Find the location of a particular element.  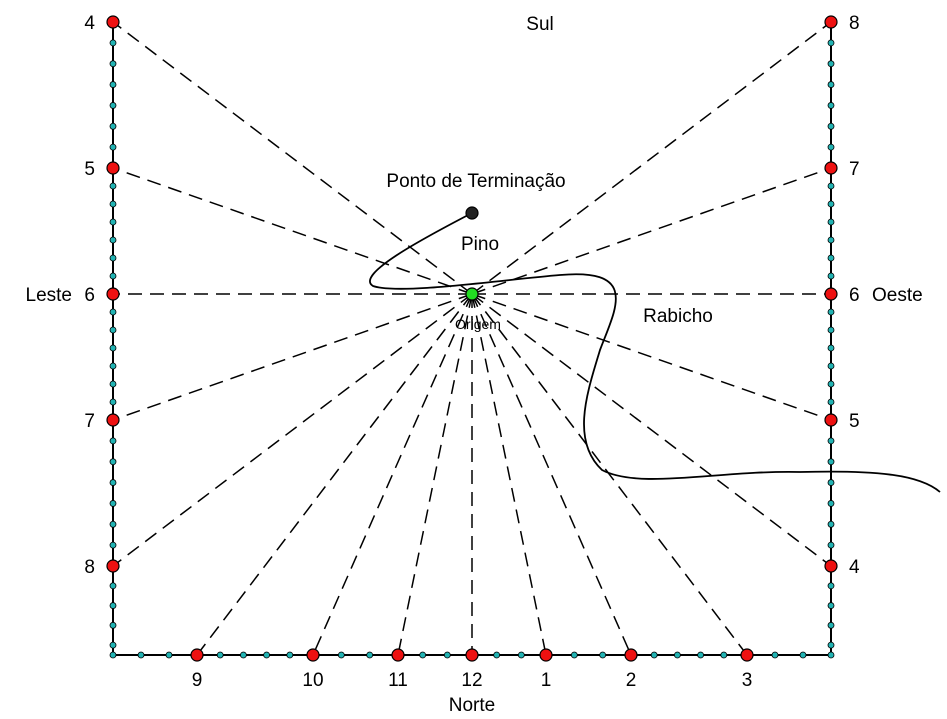

south-label: Sul is located at coordinates (539, 24).